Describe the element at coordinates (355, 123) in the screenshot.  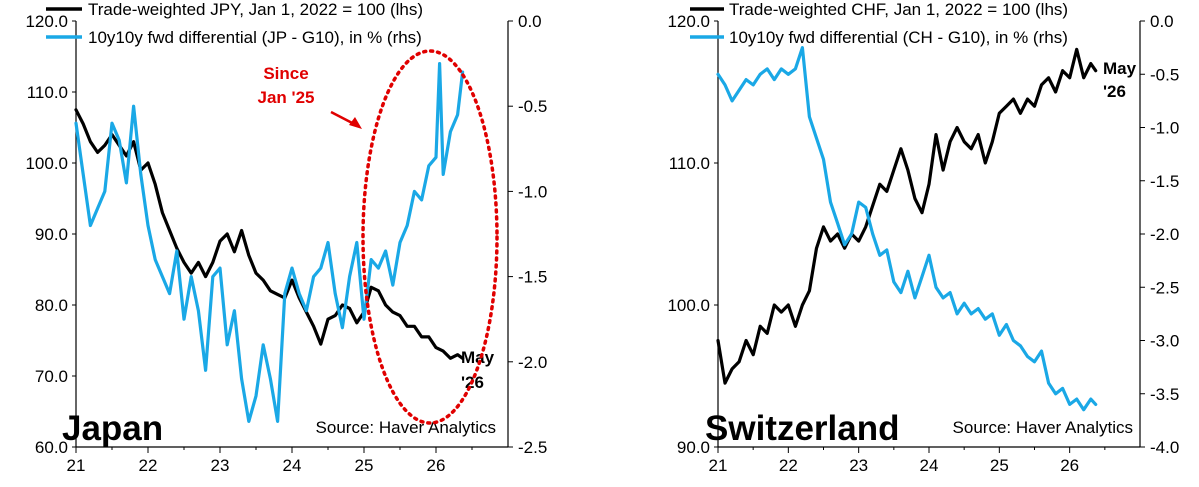
I see `annotation-arrow-head` at that location.